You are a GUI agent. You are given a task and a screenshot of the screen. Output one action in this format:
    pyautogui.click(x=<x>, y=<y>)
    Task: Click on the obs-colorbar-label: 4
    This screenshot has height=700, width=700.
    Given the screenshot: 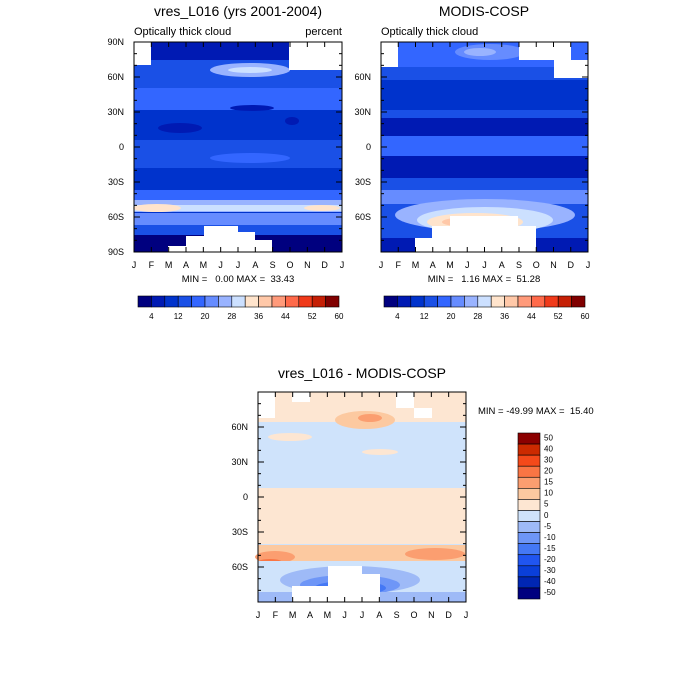 What is the action you would take?
    pyautogui.click(x=397, y=316)
    